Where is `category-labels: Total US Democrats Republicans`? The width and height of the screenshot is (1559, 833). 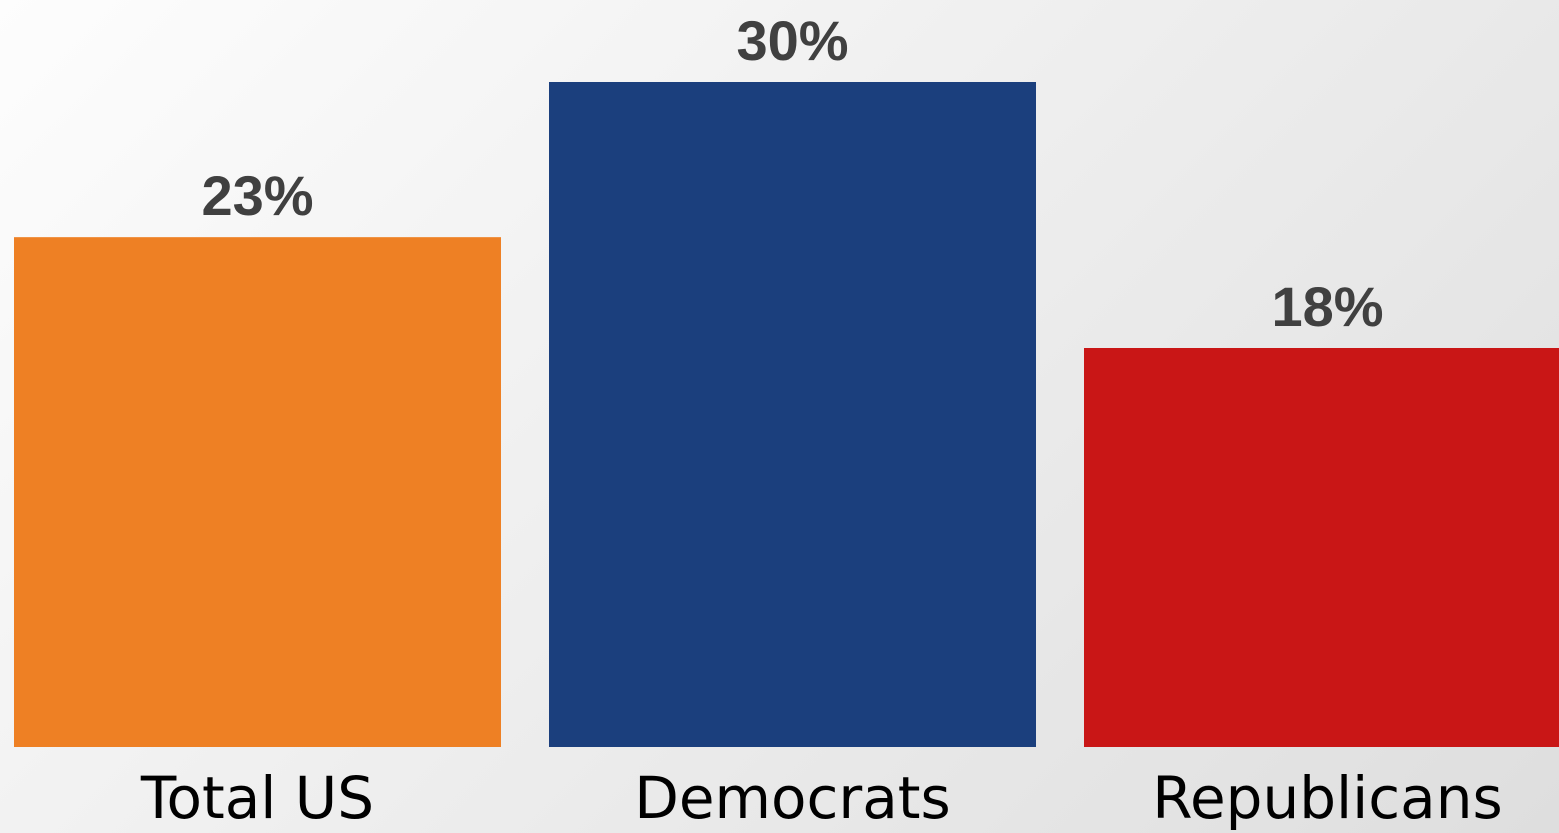 category-labels: Total US Democrats Republicans is located at coordinates (821, 798).